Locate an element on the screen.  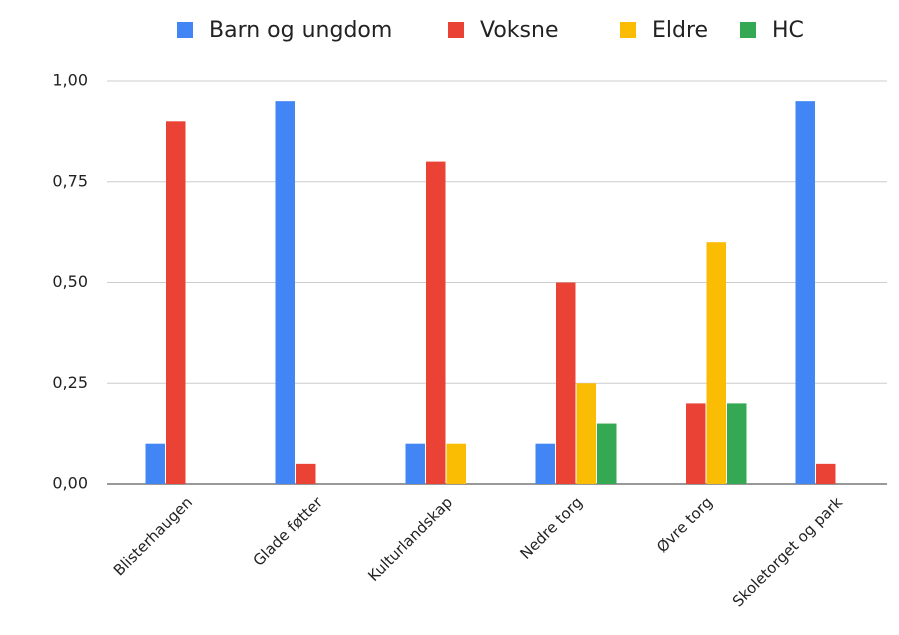
x-tick-label: Kulturlandskap is located at coordinates (410, 539).